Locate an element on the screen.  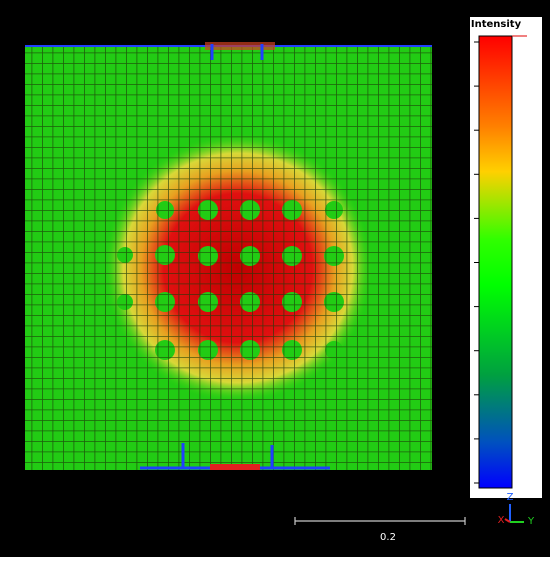
tick-label: 0.1 is located at coordinates (458, 439).